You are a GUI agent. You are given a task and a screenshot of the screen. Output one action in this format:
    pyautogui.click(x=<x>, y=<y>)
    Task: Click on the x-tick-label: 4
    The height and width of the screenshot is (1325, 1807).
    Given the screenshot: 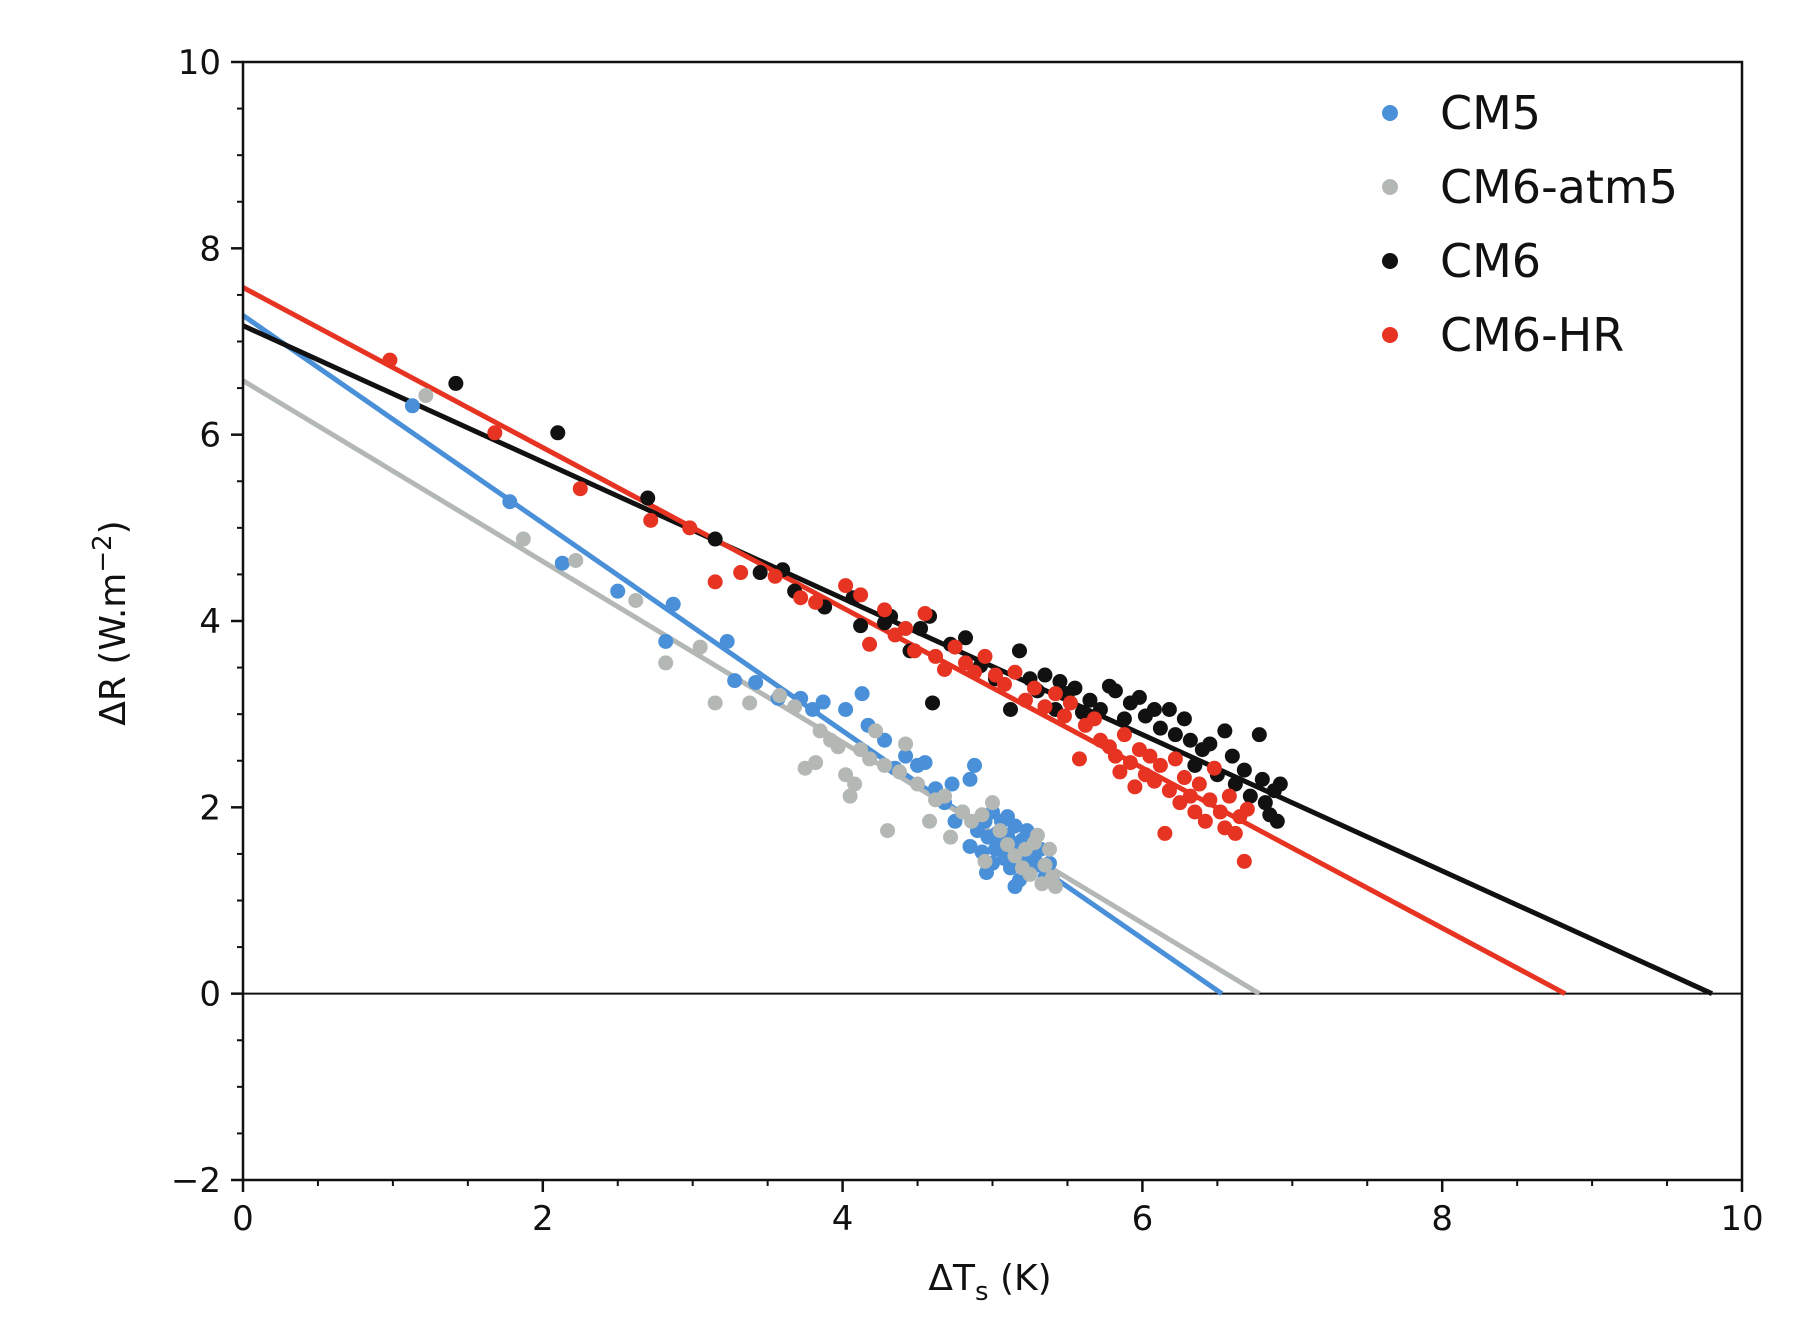 What is the action you would take?
    pyautogui.click(x=843, y=1219)
    